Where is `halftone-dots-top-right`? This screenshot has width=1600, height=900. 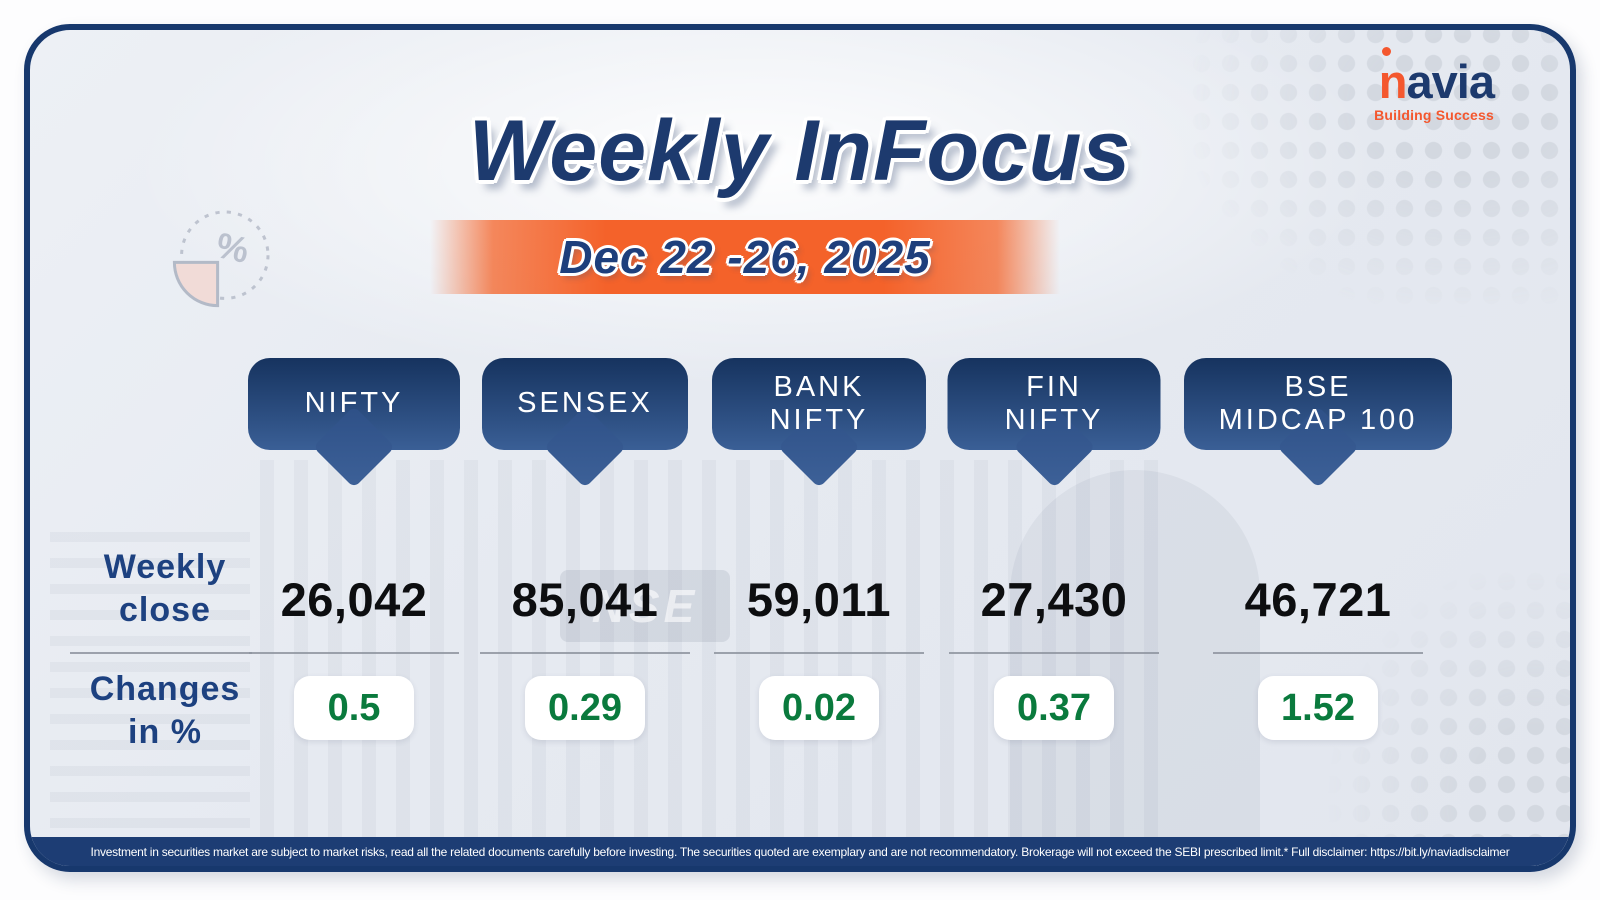 halftone-dots-top-right is located at coordinates (1335, 220).